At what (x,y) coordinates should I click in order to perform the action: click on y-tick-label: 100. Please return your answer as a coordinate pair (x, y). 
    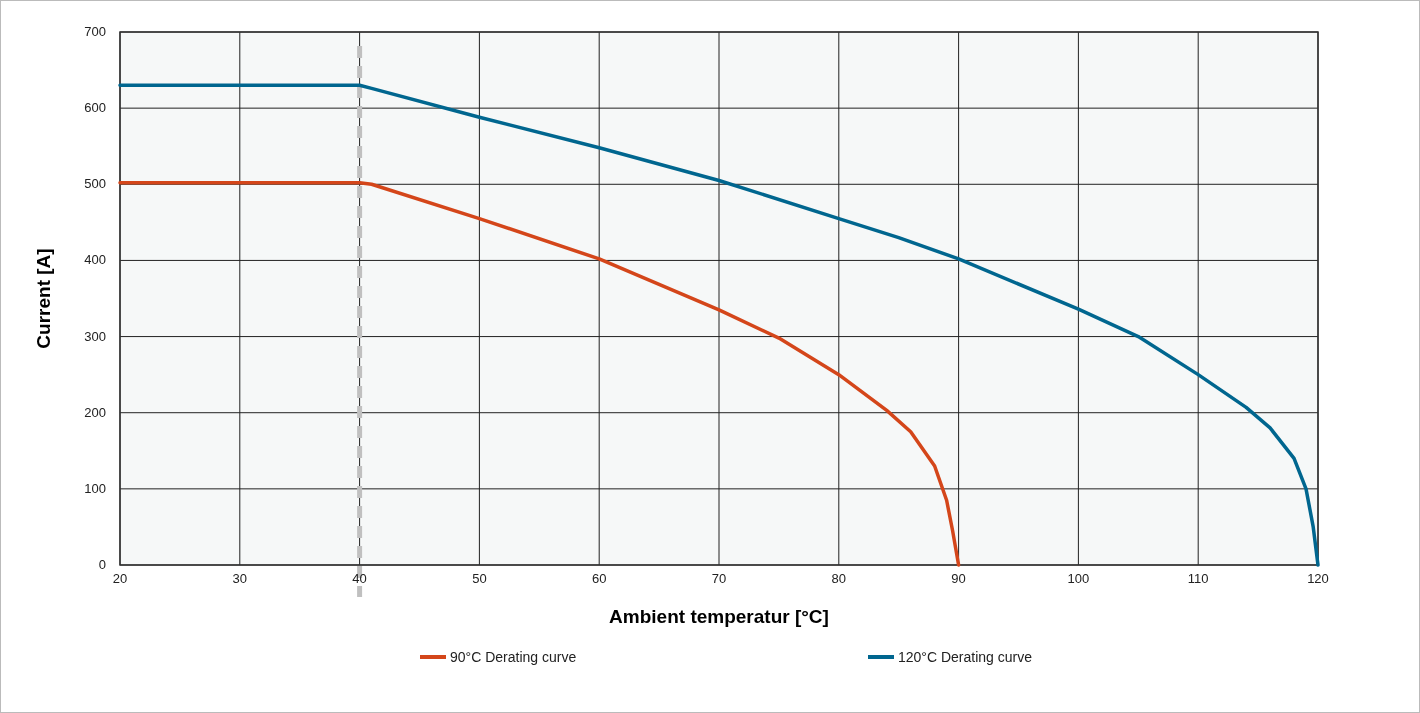
    Looking at the image, I should click on (95, 488).